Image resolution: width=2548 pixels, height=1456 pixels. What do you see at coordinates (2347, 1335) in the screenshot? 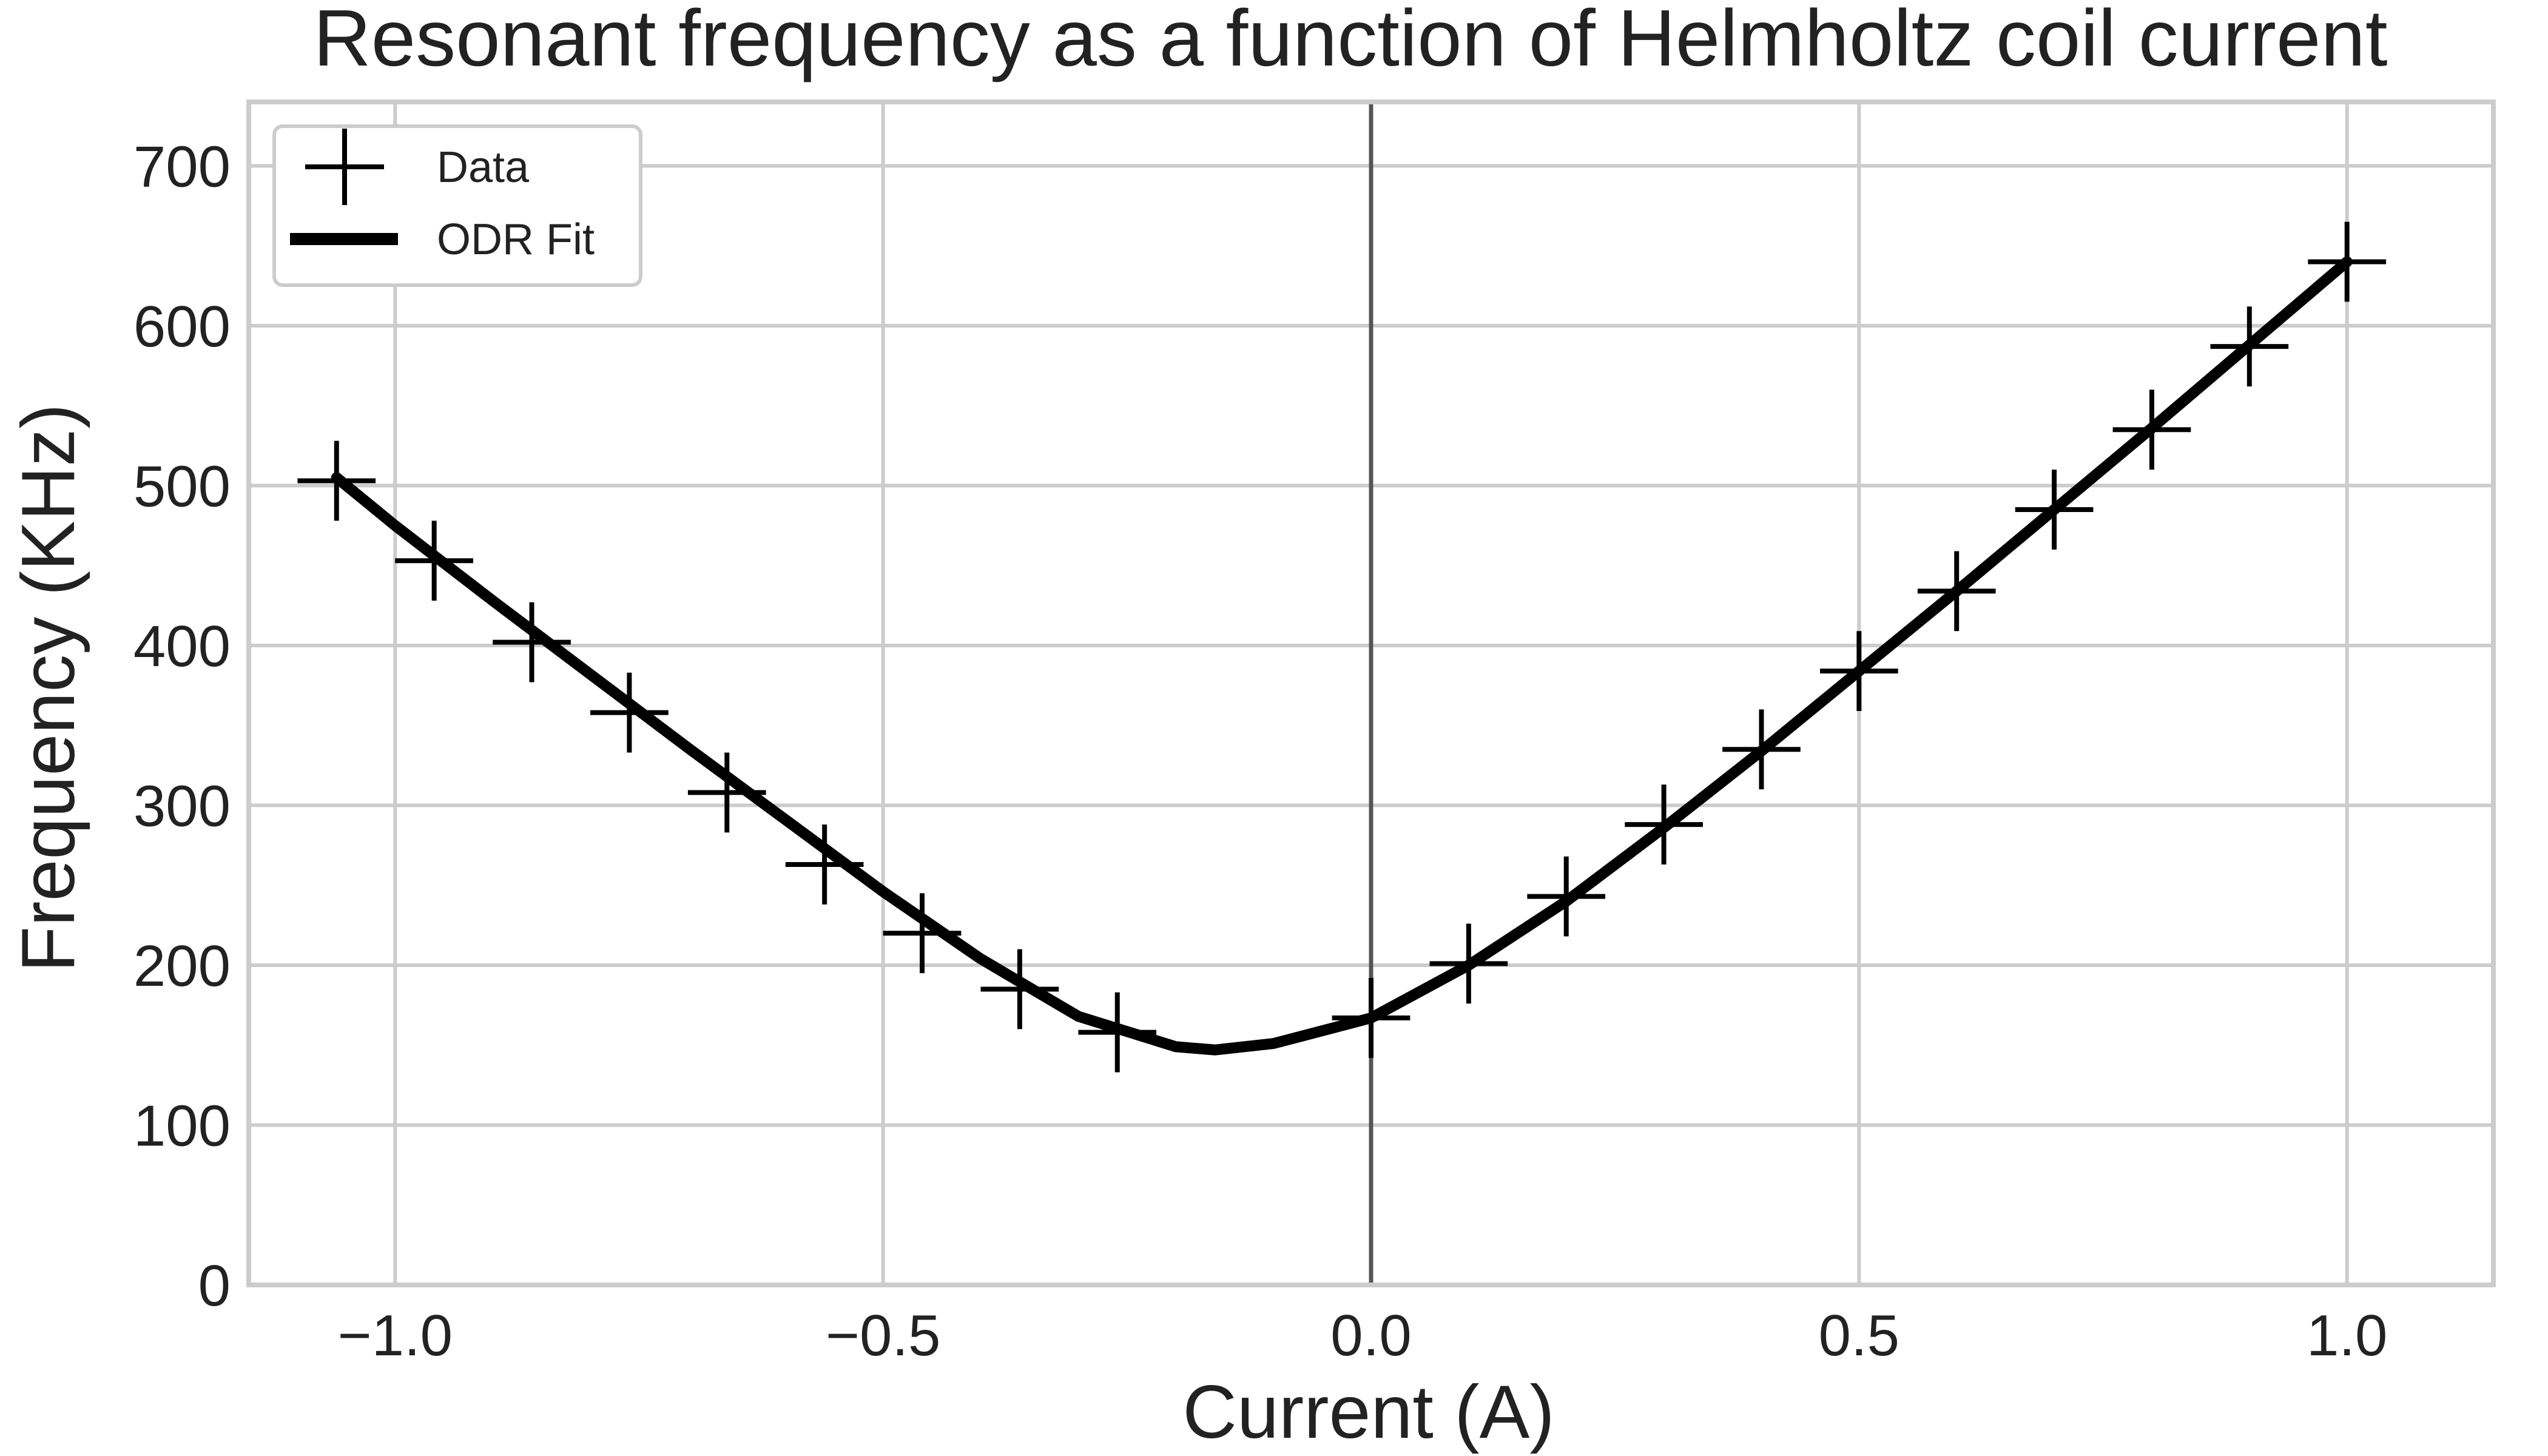
I see `x-tick-label: 1.0` at bounding box center [2347, 1335].